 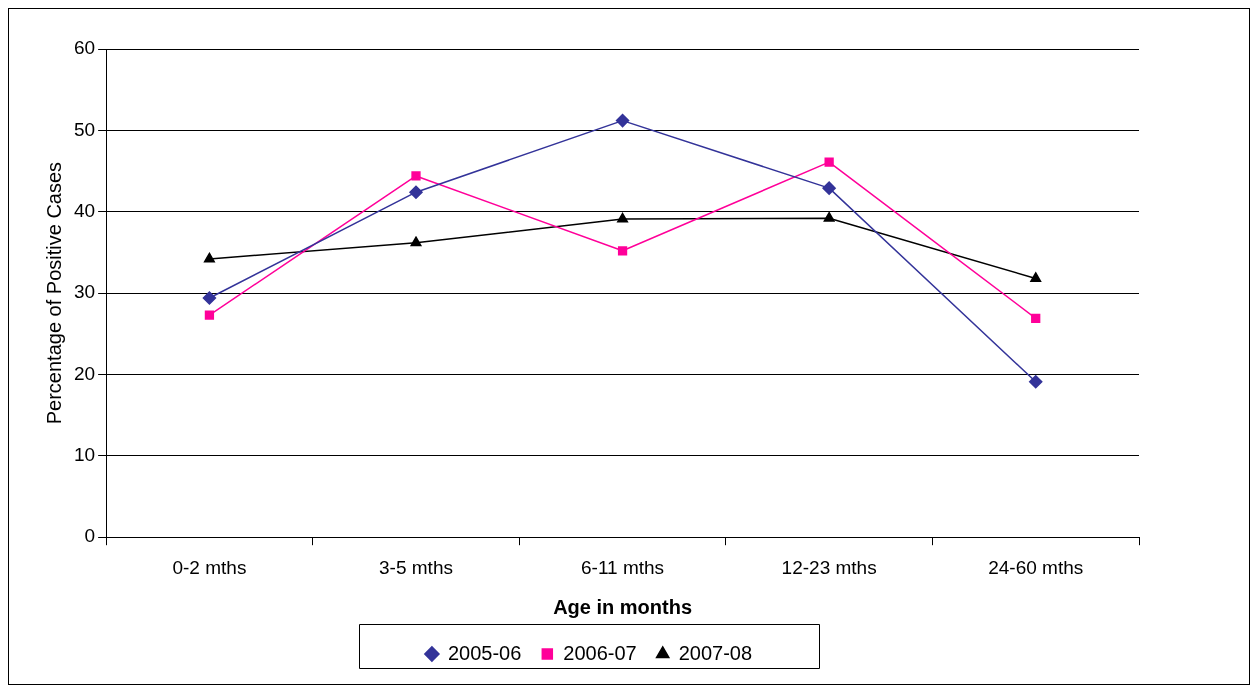 I want to click on legend-label: 2007-08, so click(x=715, y=652).